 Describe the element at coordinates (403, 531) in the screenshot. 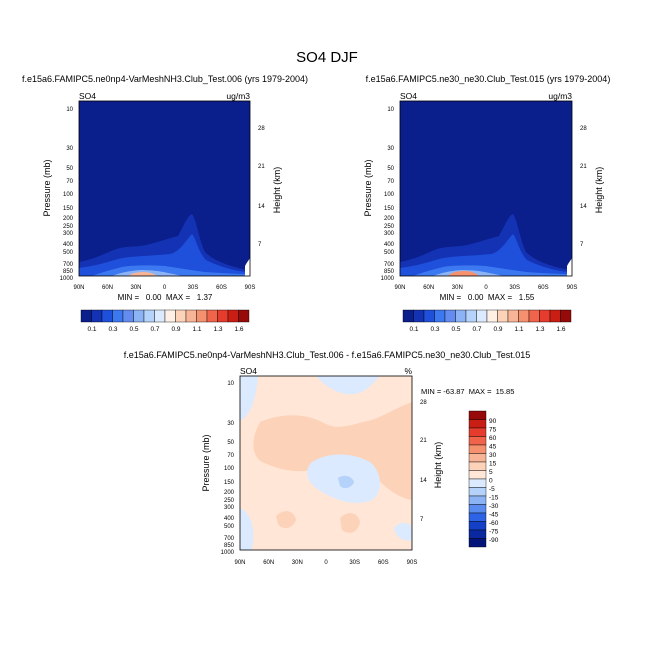

I see `panel-diff-cool-lower-right` at that location.